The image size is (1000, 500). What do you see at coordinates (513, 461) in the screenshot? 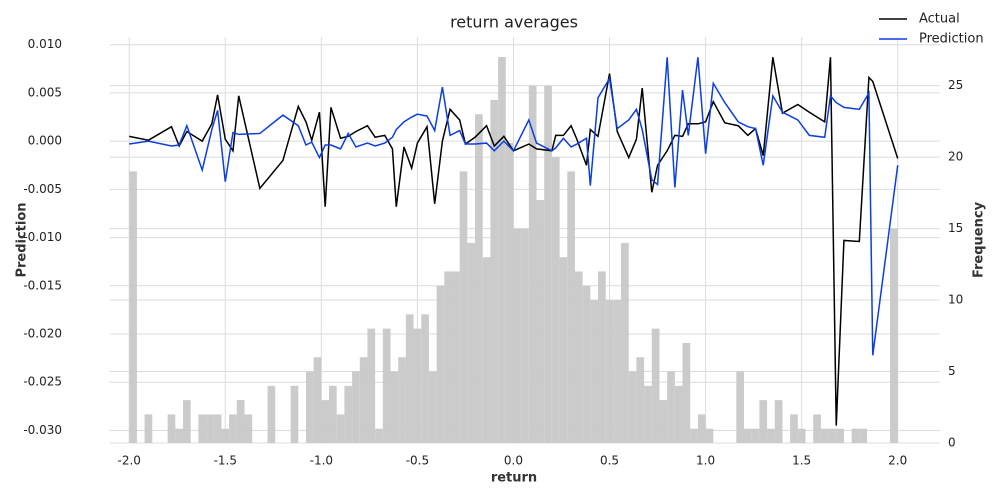
I see `x-tick-label: 0.0` at bounding box center [513, 461].